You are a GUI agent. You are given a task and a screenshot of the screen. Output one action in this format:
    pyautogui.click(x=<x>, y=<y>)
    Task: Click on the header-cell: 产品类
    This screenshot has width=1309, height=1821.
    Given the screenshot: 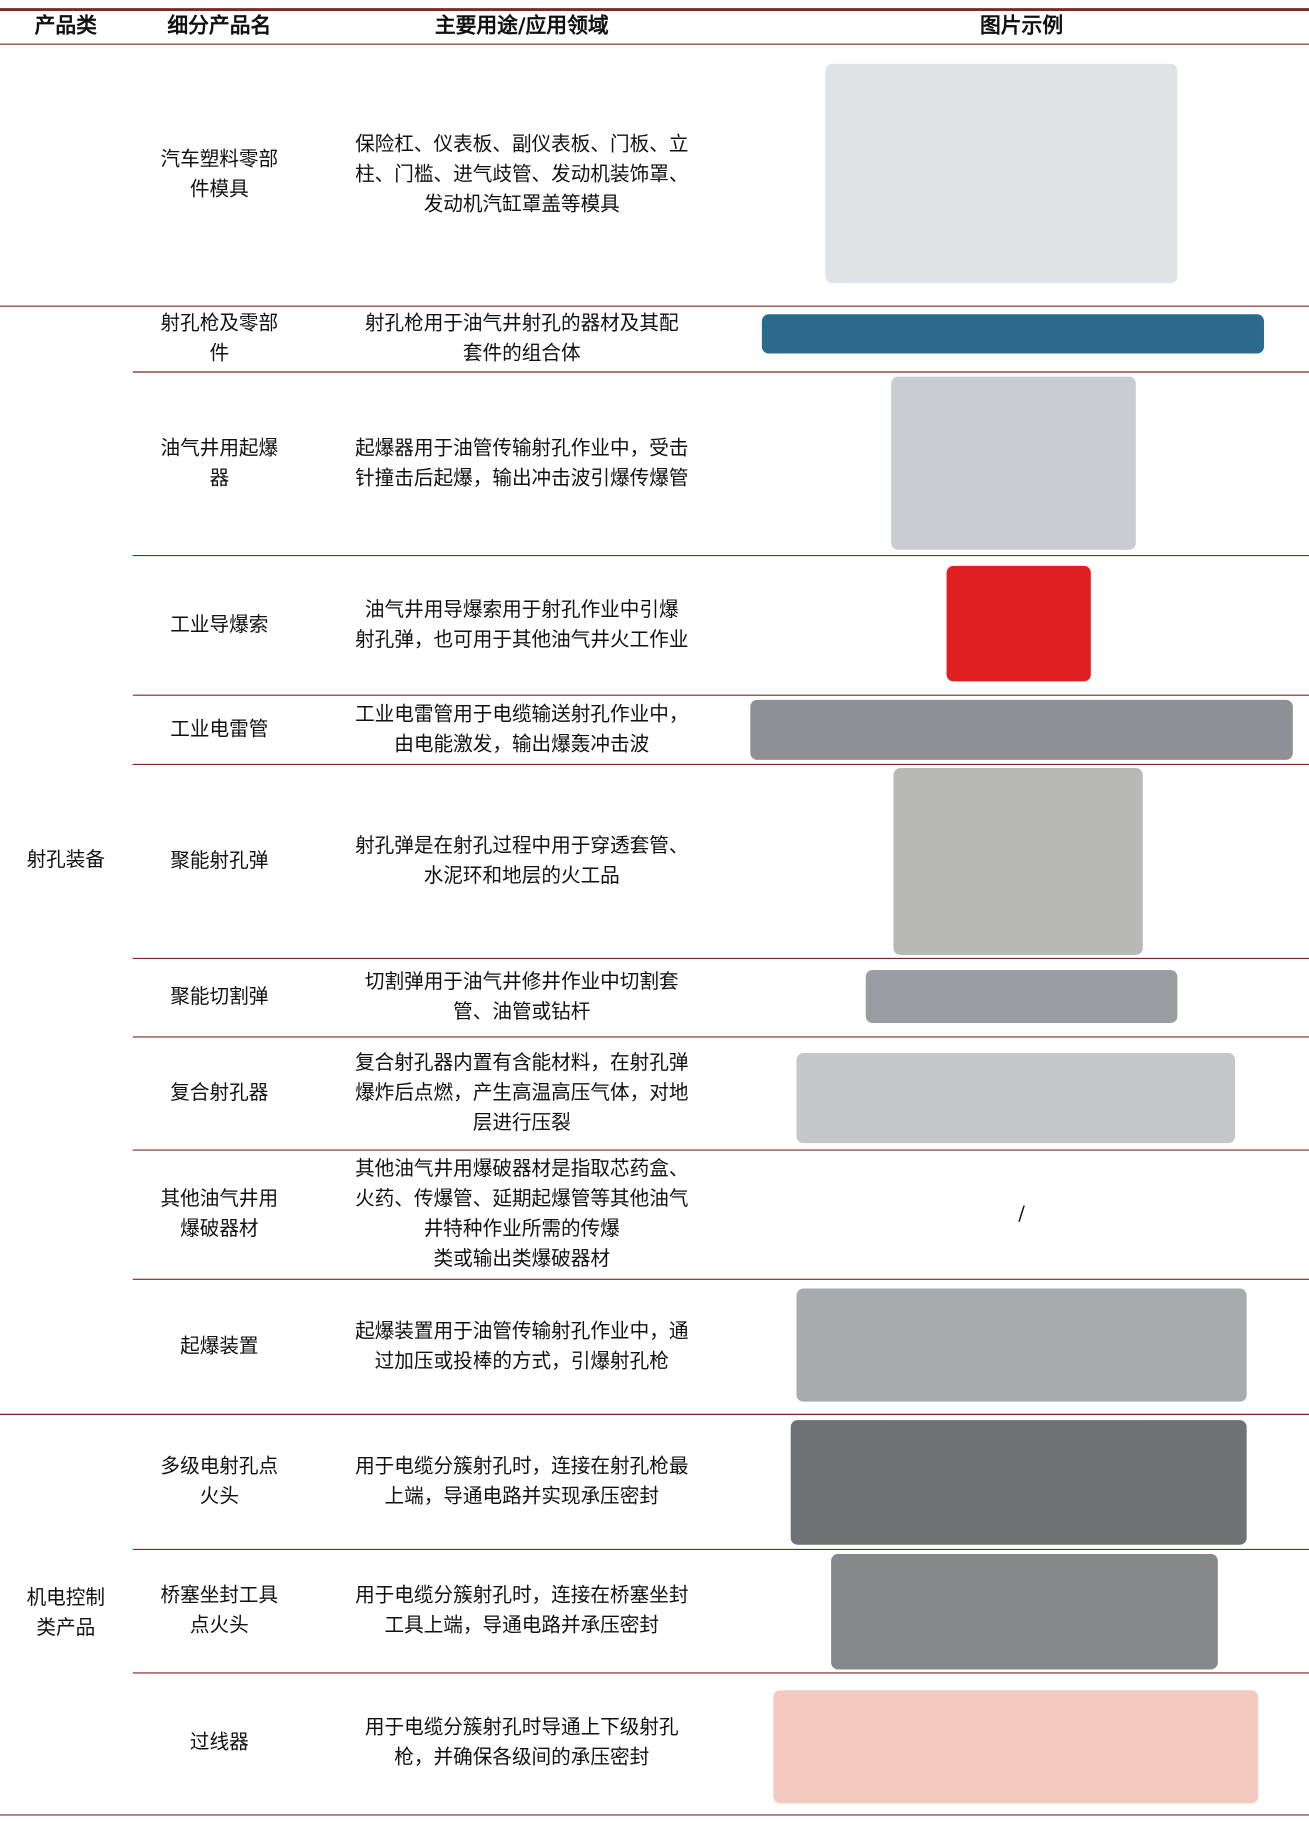 What is the action you would take?
    pyautogui.click(x=66, y=24)
    